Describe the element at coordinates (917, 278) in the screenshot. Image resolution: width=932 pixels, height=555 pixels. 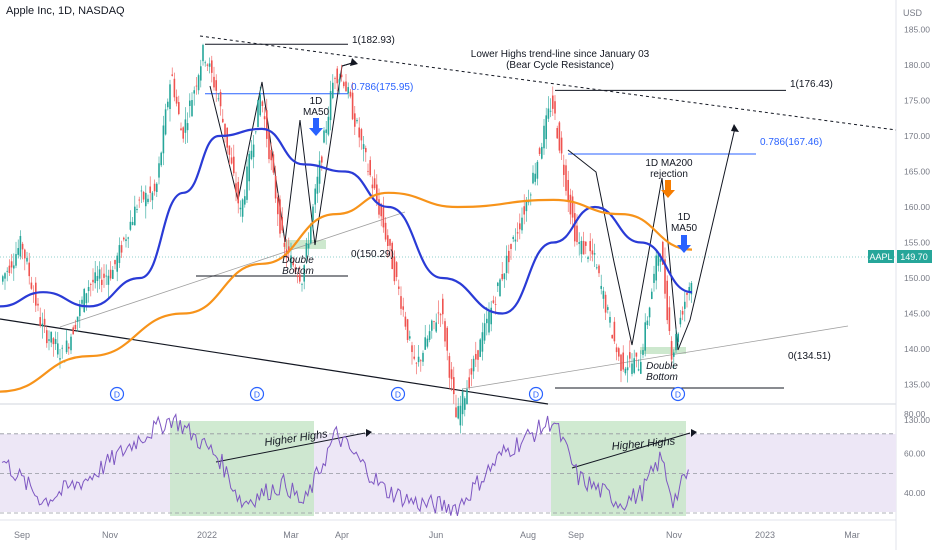
I see `price-tick-label: 150.00` at that location.